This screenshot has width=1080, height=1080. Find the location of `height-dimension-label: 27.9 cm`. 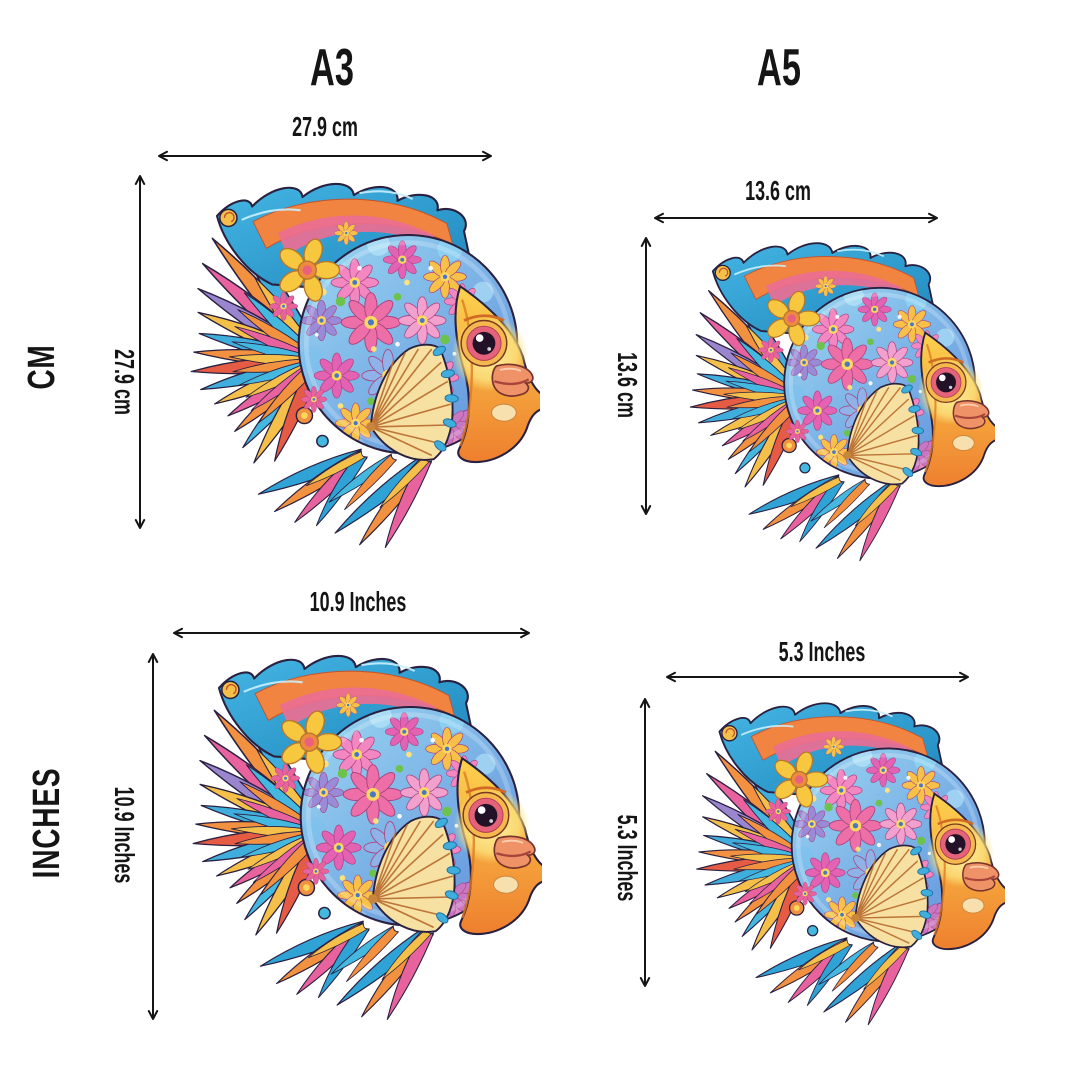

height-dimension-label: 27.9 cm is located at coordinates (124, 382).